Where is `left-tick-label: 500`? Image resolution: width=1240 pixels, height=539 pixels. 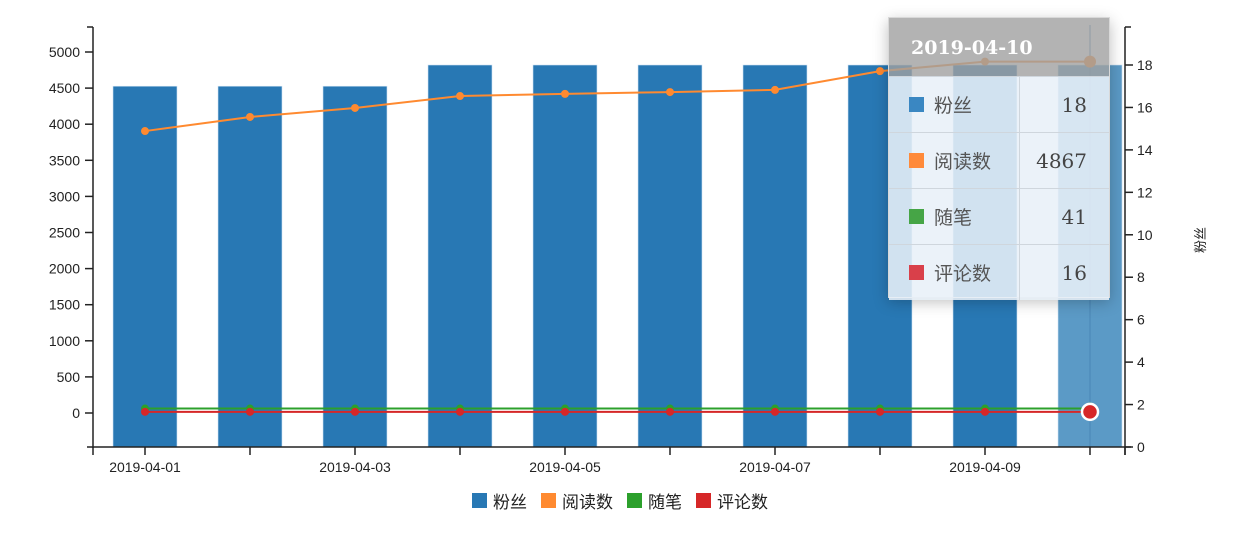
left-tick-label: 500 is located at coordinates (69, 377).